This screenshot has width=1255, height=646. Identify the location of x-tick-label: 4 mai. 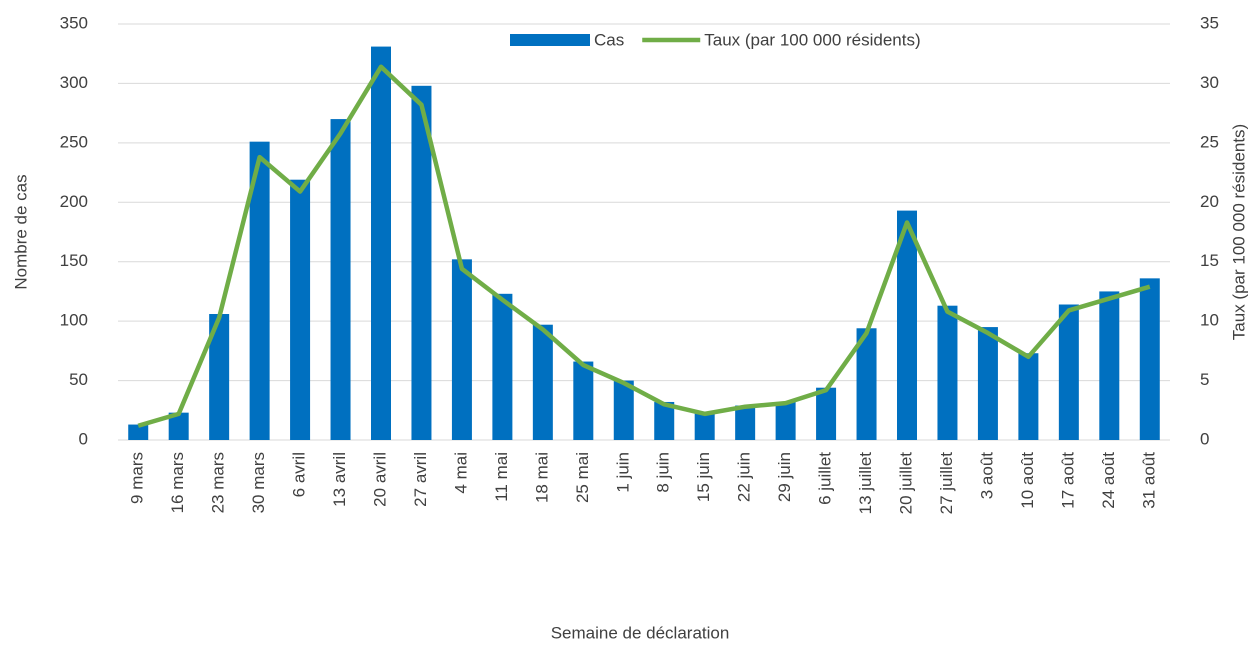
(460, 473).